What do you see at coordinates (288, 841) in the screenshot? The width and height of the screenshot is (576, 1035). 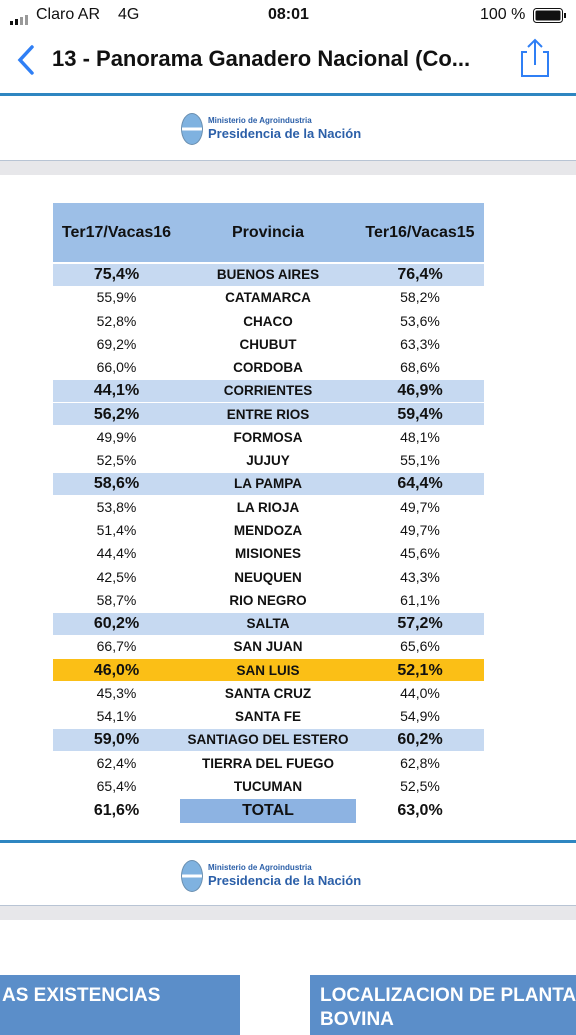 I see `divider` at bounding box center [288, 841].